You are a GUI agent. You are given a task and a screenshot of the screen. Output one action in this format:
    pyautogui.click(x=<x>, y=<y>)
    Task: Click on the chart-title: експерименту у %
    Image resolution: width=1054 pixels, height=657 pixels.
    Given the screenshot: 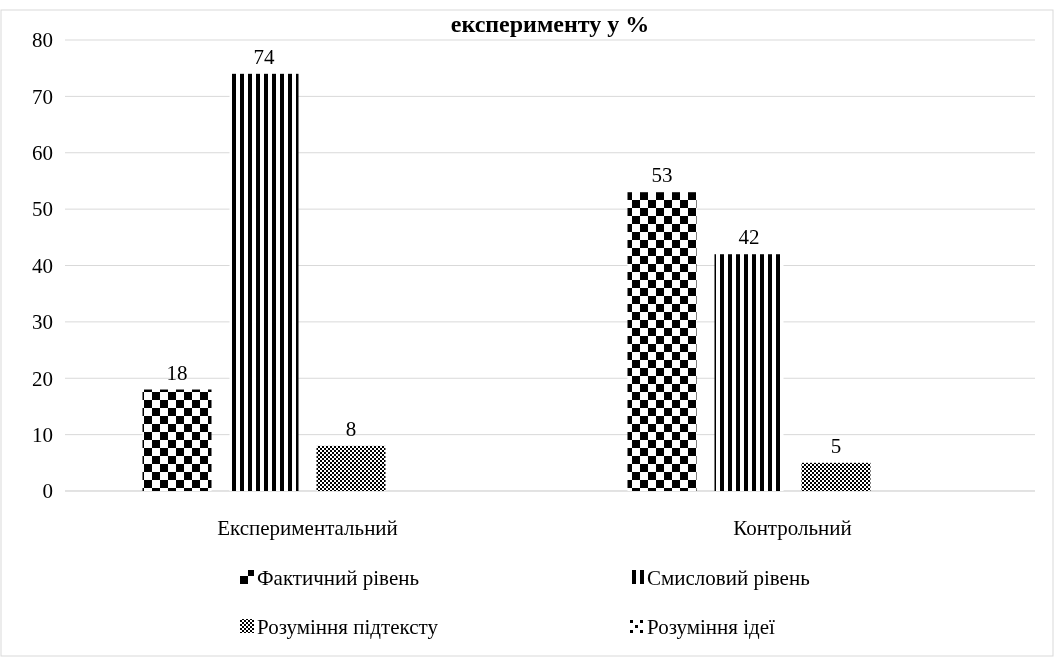 What is the action you would take?
    pyautogui.click(x=550, y=24)
    